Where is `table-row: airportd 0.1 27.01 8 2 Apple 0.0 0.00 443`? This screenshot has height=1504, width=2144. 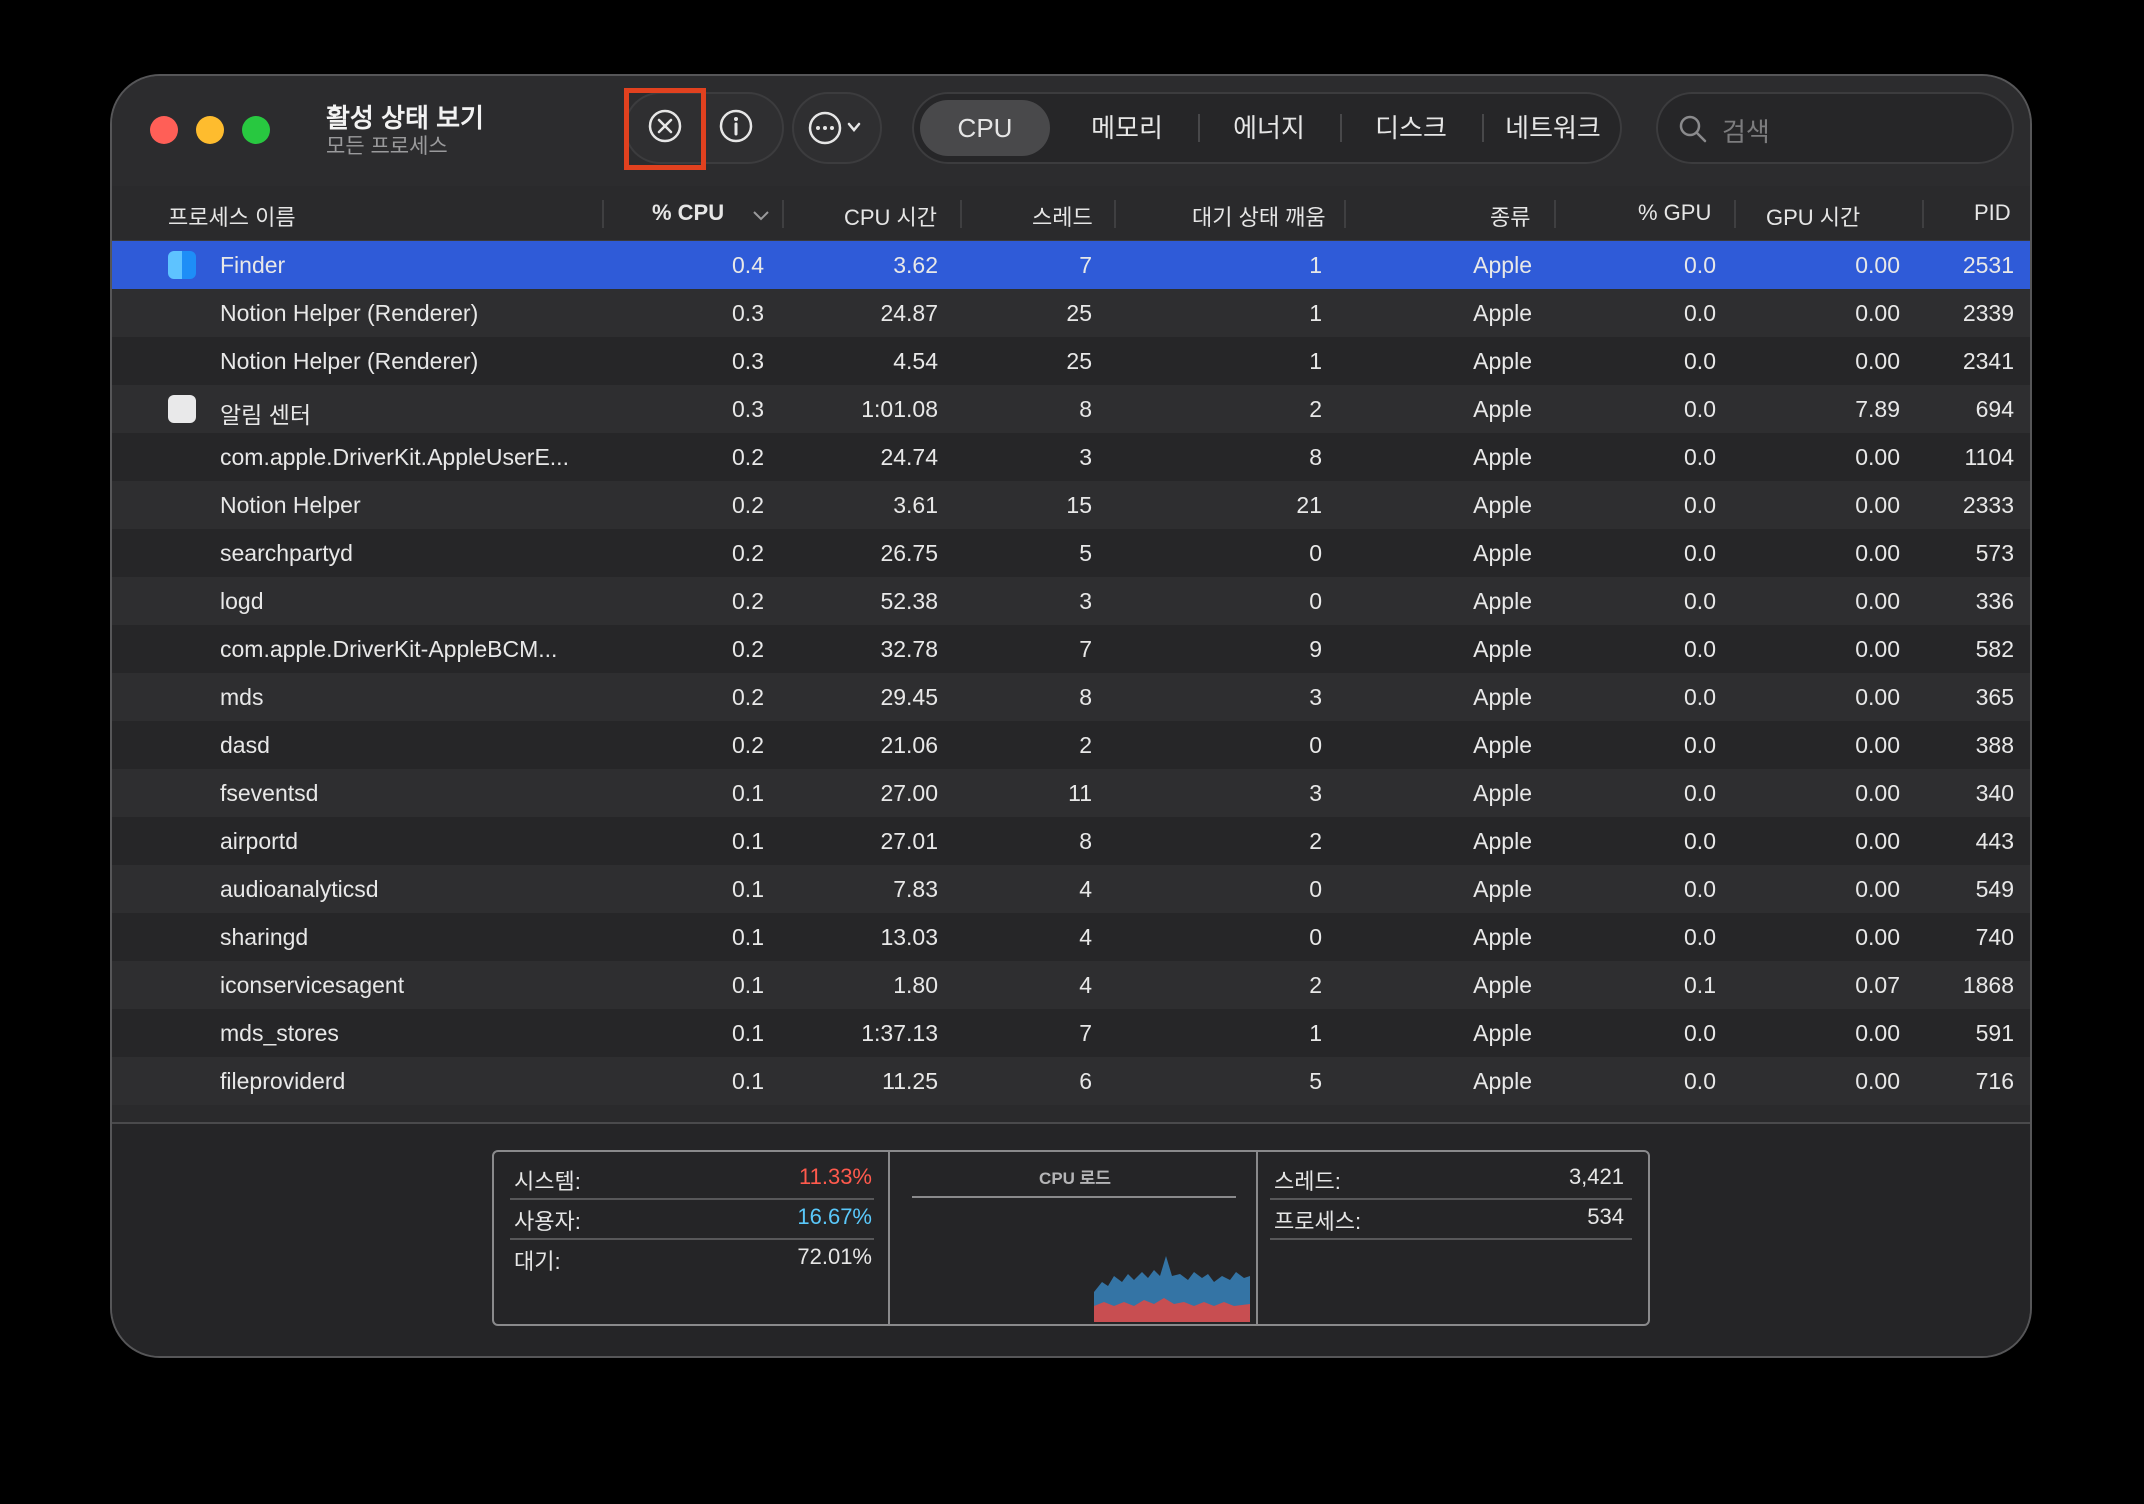
table-row: airportd 0.1 27.01 8 2 Apple 0.0 0.00 443 is located at coordinates (1071, 841).